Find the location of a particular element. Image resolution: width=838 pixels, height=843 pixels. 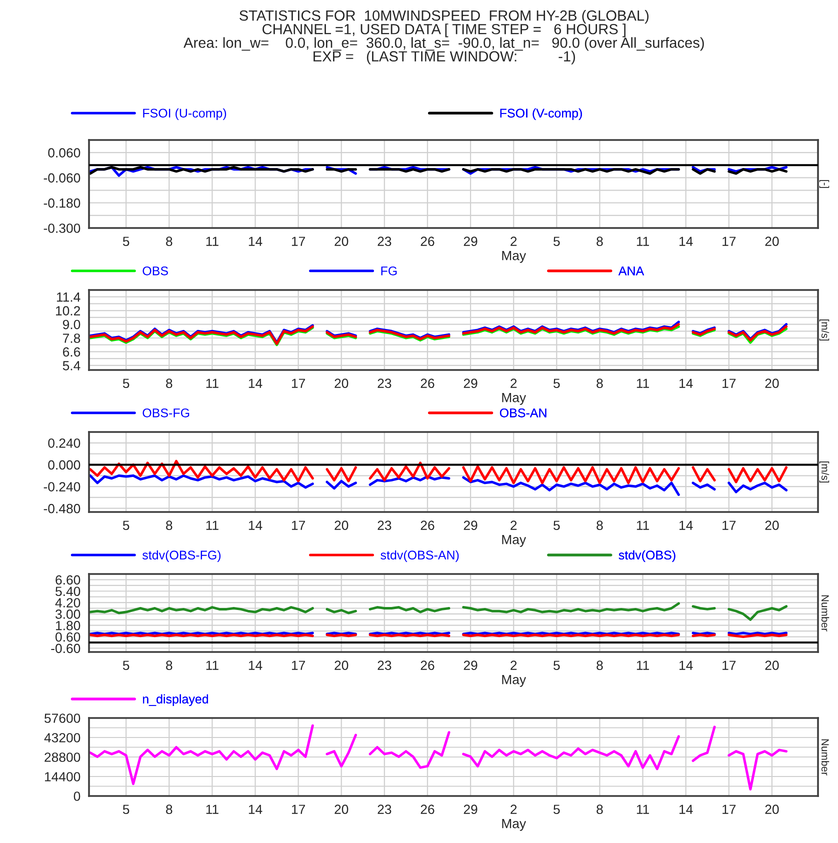

y-axis-title: [-] is located at coordinates (824, 184).